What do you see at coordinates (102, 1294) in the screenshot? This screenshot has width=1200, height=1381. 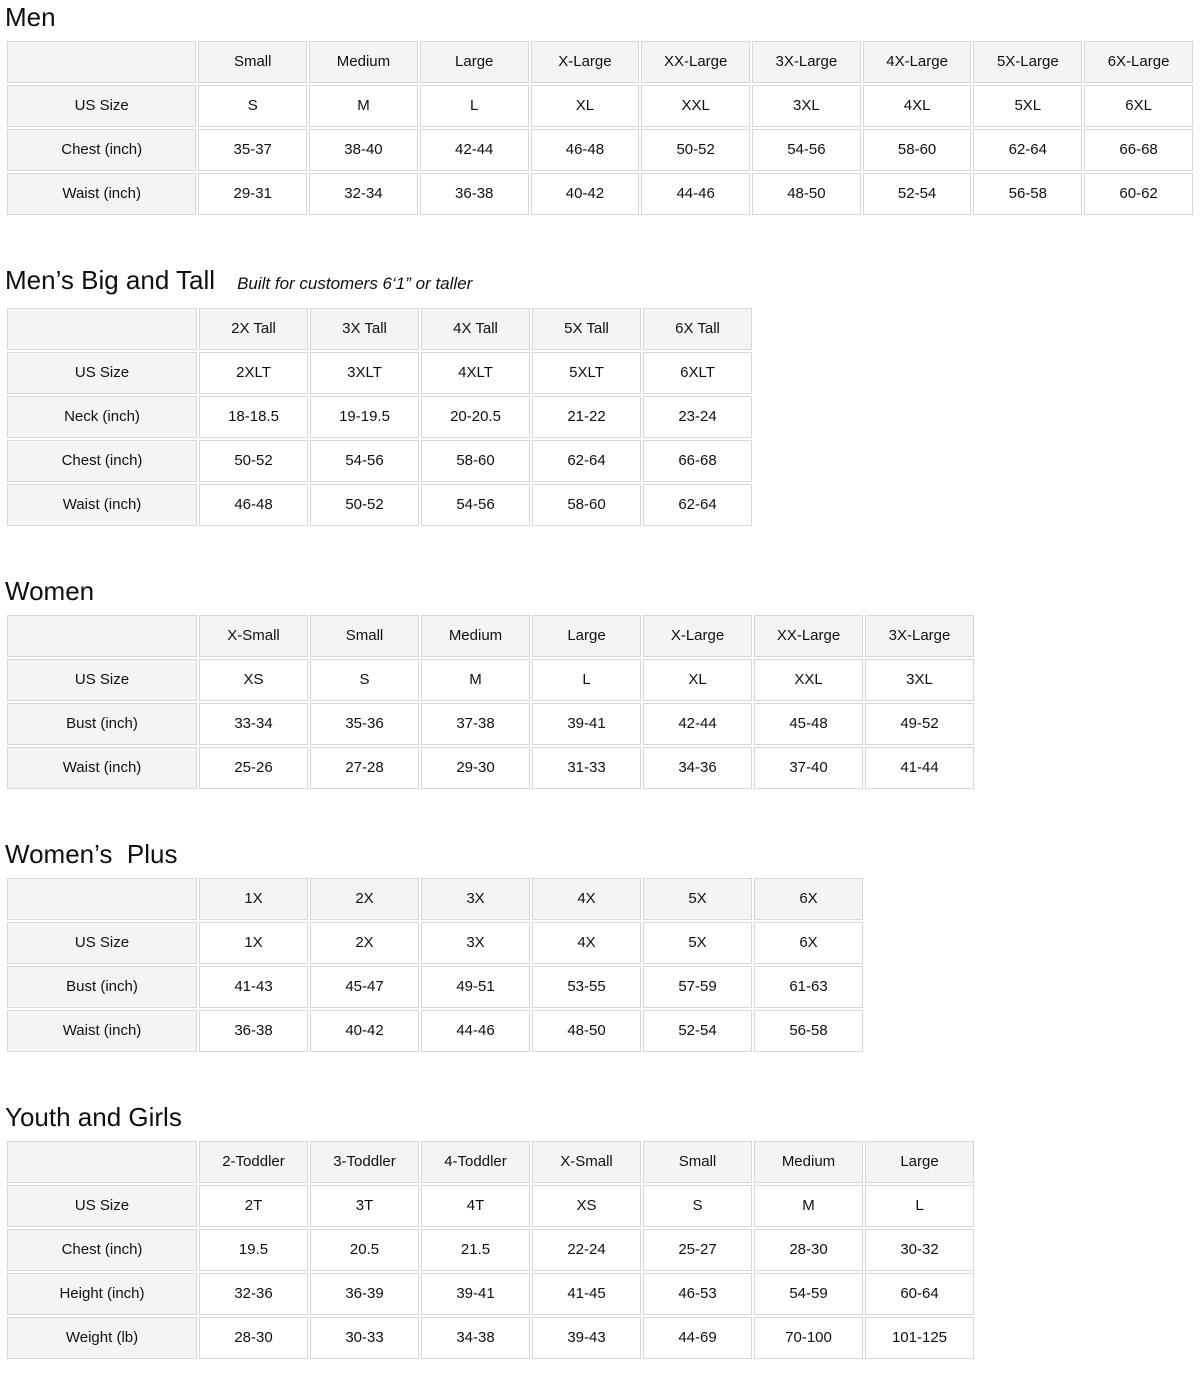 I see `row-label-cell: Height (inch)` at bounding box center [102, 1294].